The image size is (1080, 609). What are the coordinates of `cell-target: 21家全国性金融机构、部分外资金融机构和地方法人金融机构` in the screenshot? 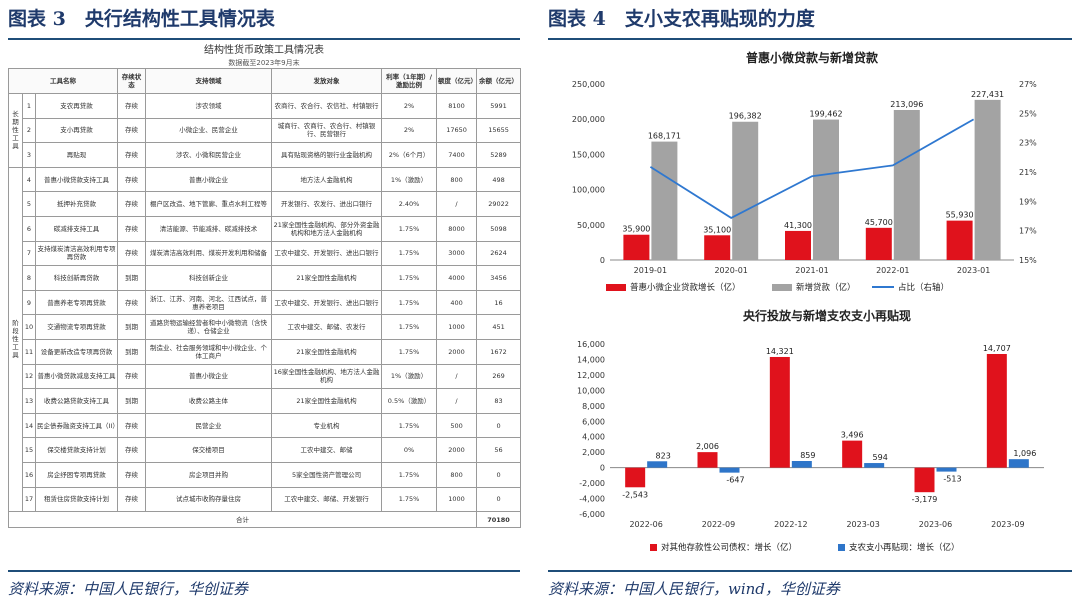 It's located at (327, 228).